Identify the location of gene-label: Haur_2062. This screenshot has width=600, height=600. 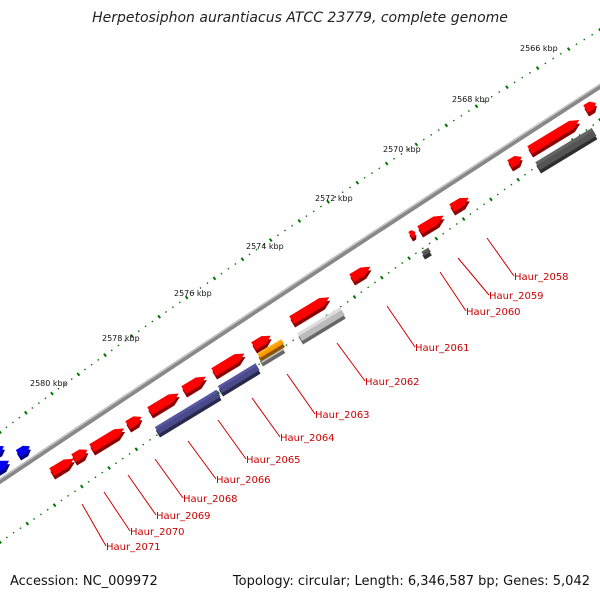
(392, 382).